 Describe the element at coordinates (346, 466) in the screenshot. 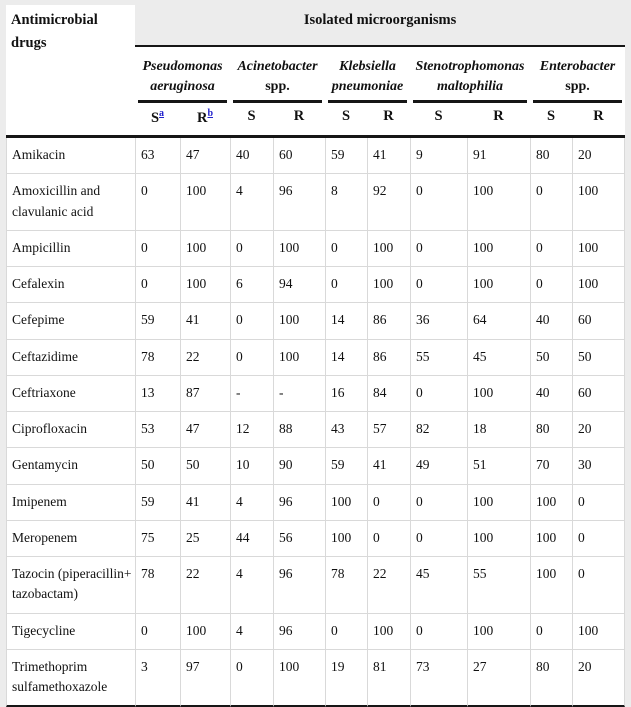

I see `value-cell: 59` at that location.